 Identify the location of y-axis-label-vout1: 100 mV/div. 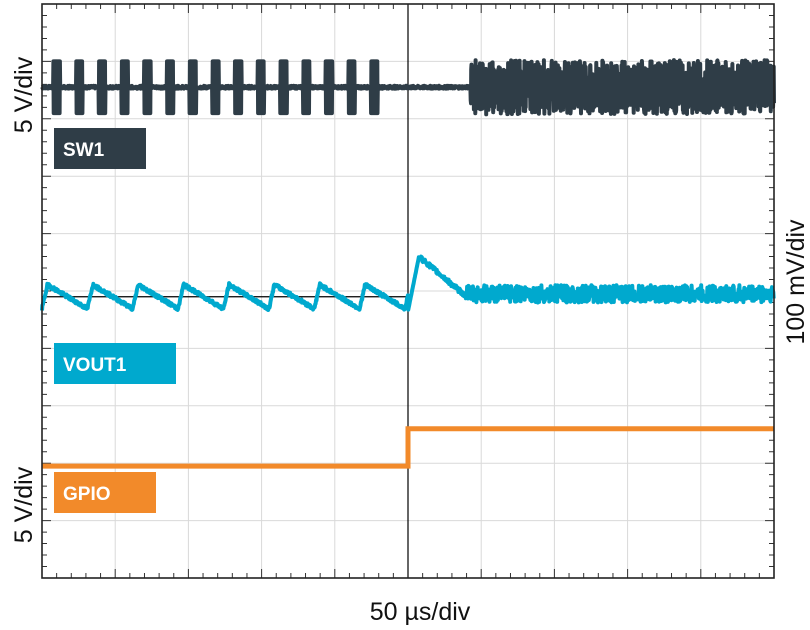
(796, 282).